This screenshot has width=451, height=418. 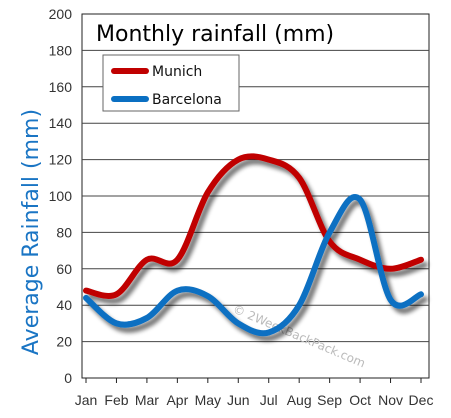 What do you see at coordinates (329, 400) in the screenshot?
I see `x-tick-label: Sep` at bounding box center [329, 400].